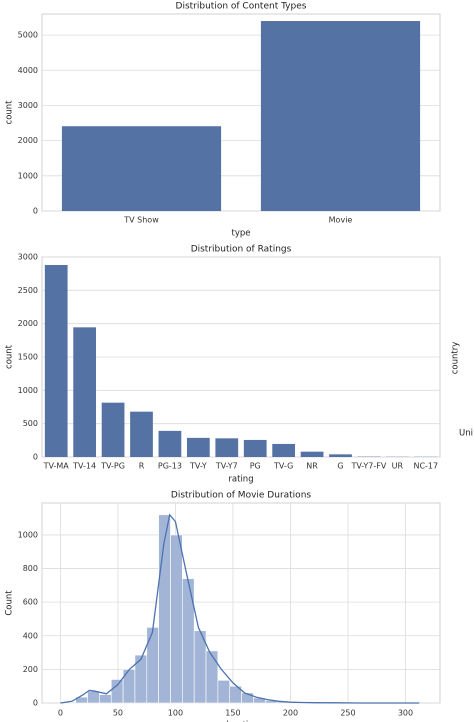 Image resolution: width=474 pixels, height=722 pixels. I want to click on x-tick-label: 100, so click(175, 713).